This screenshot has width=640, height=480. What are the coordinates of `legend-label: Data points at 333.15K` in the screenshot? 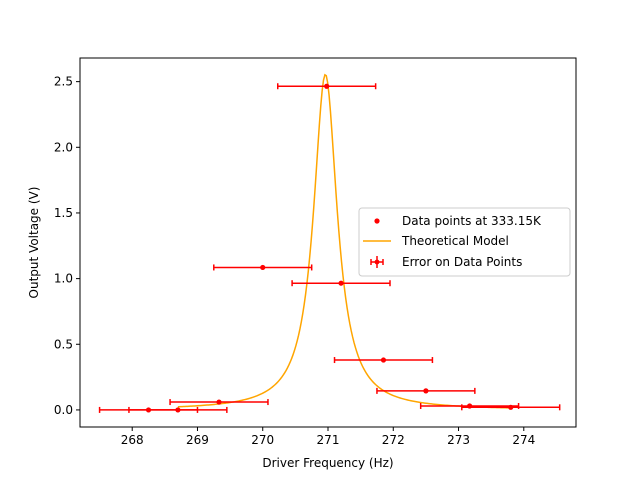 It's located at (472, 221).